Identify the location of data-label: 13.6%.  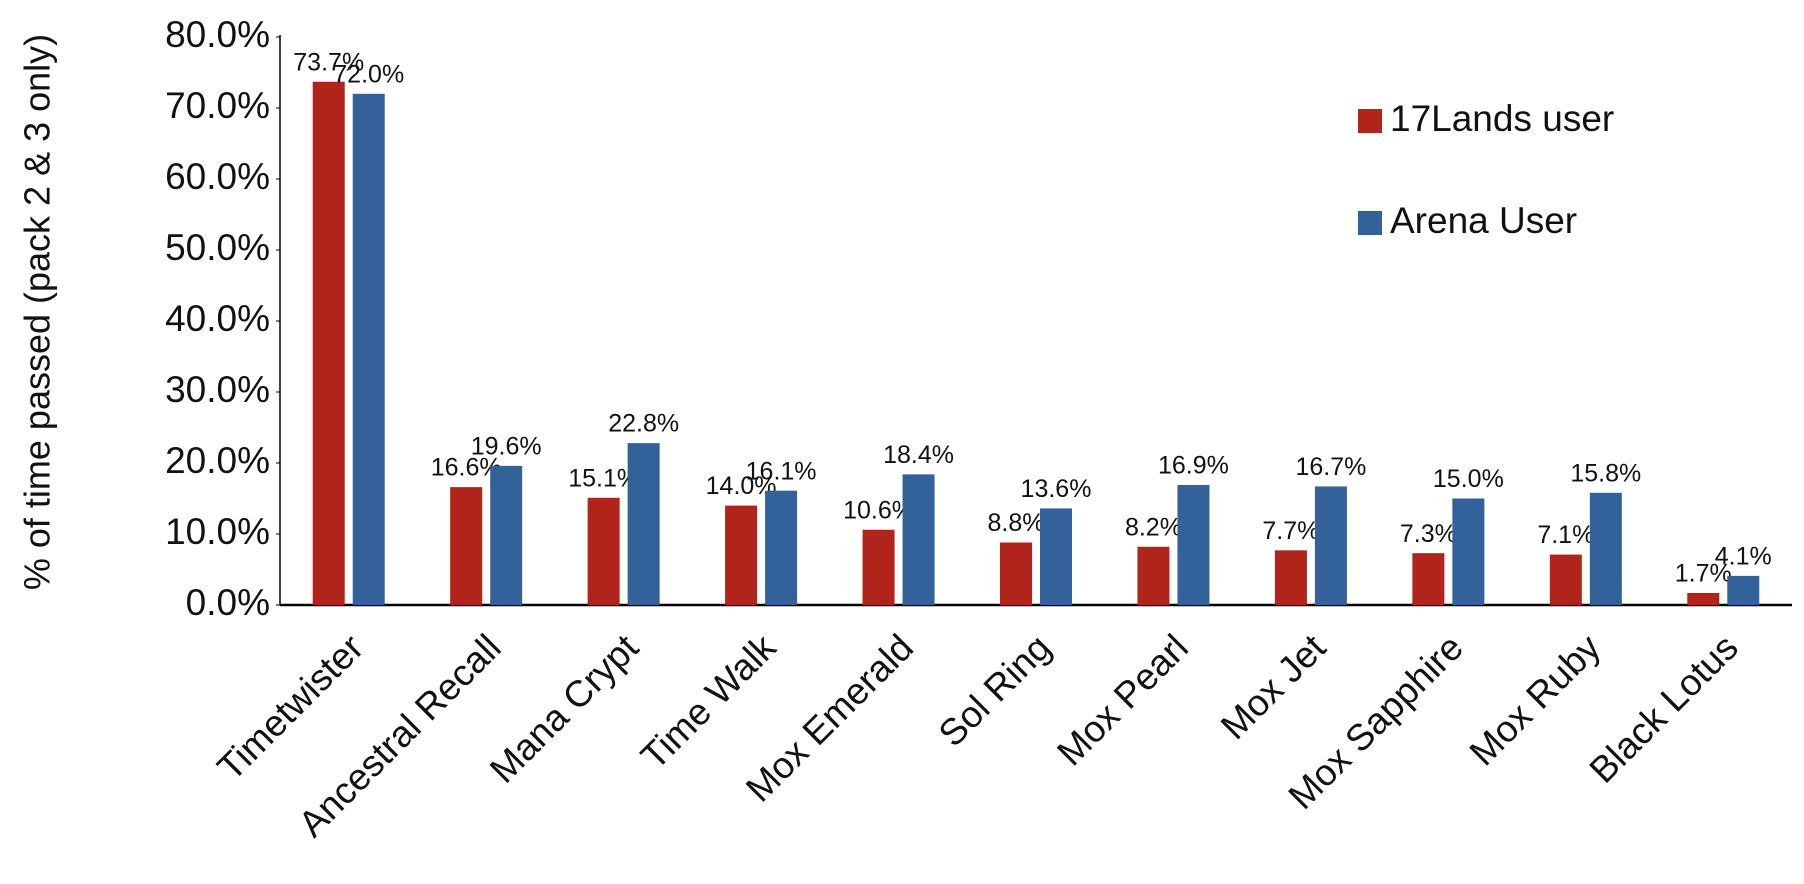
(1056, 489).